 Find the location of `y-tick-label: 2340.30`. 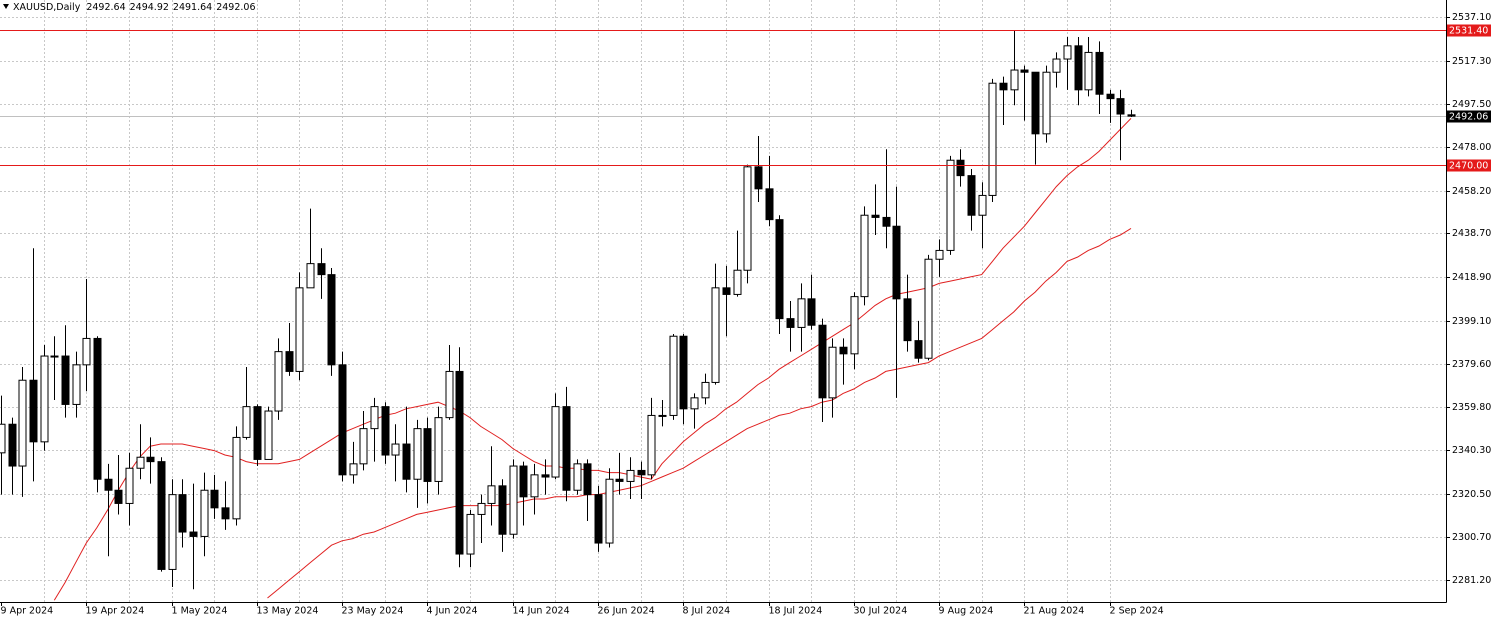

y-tick-label: 2340.30 is located at coordinates (1471, 450).